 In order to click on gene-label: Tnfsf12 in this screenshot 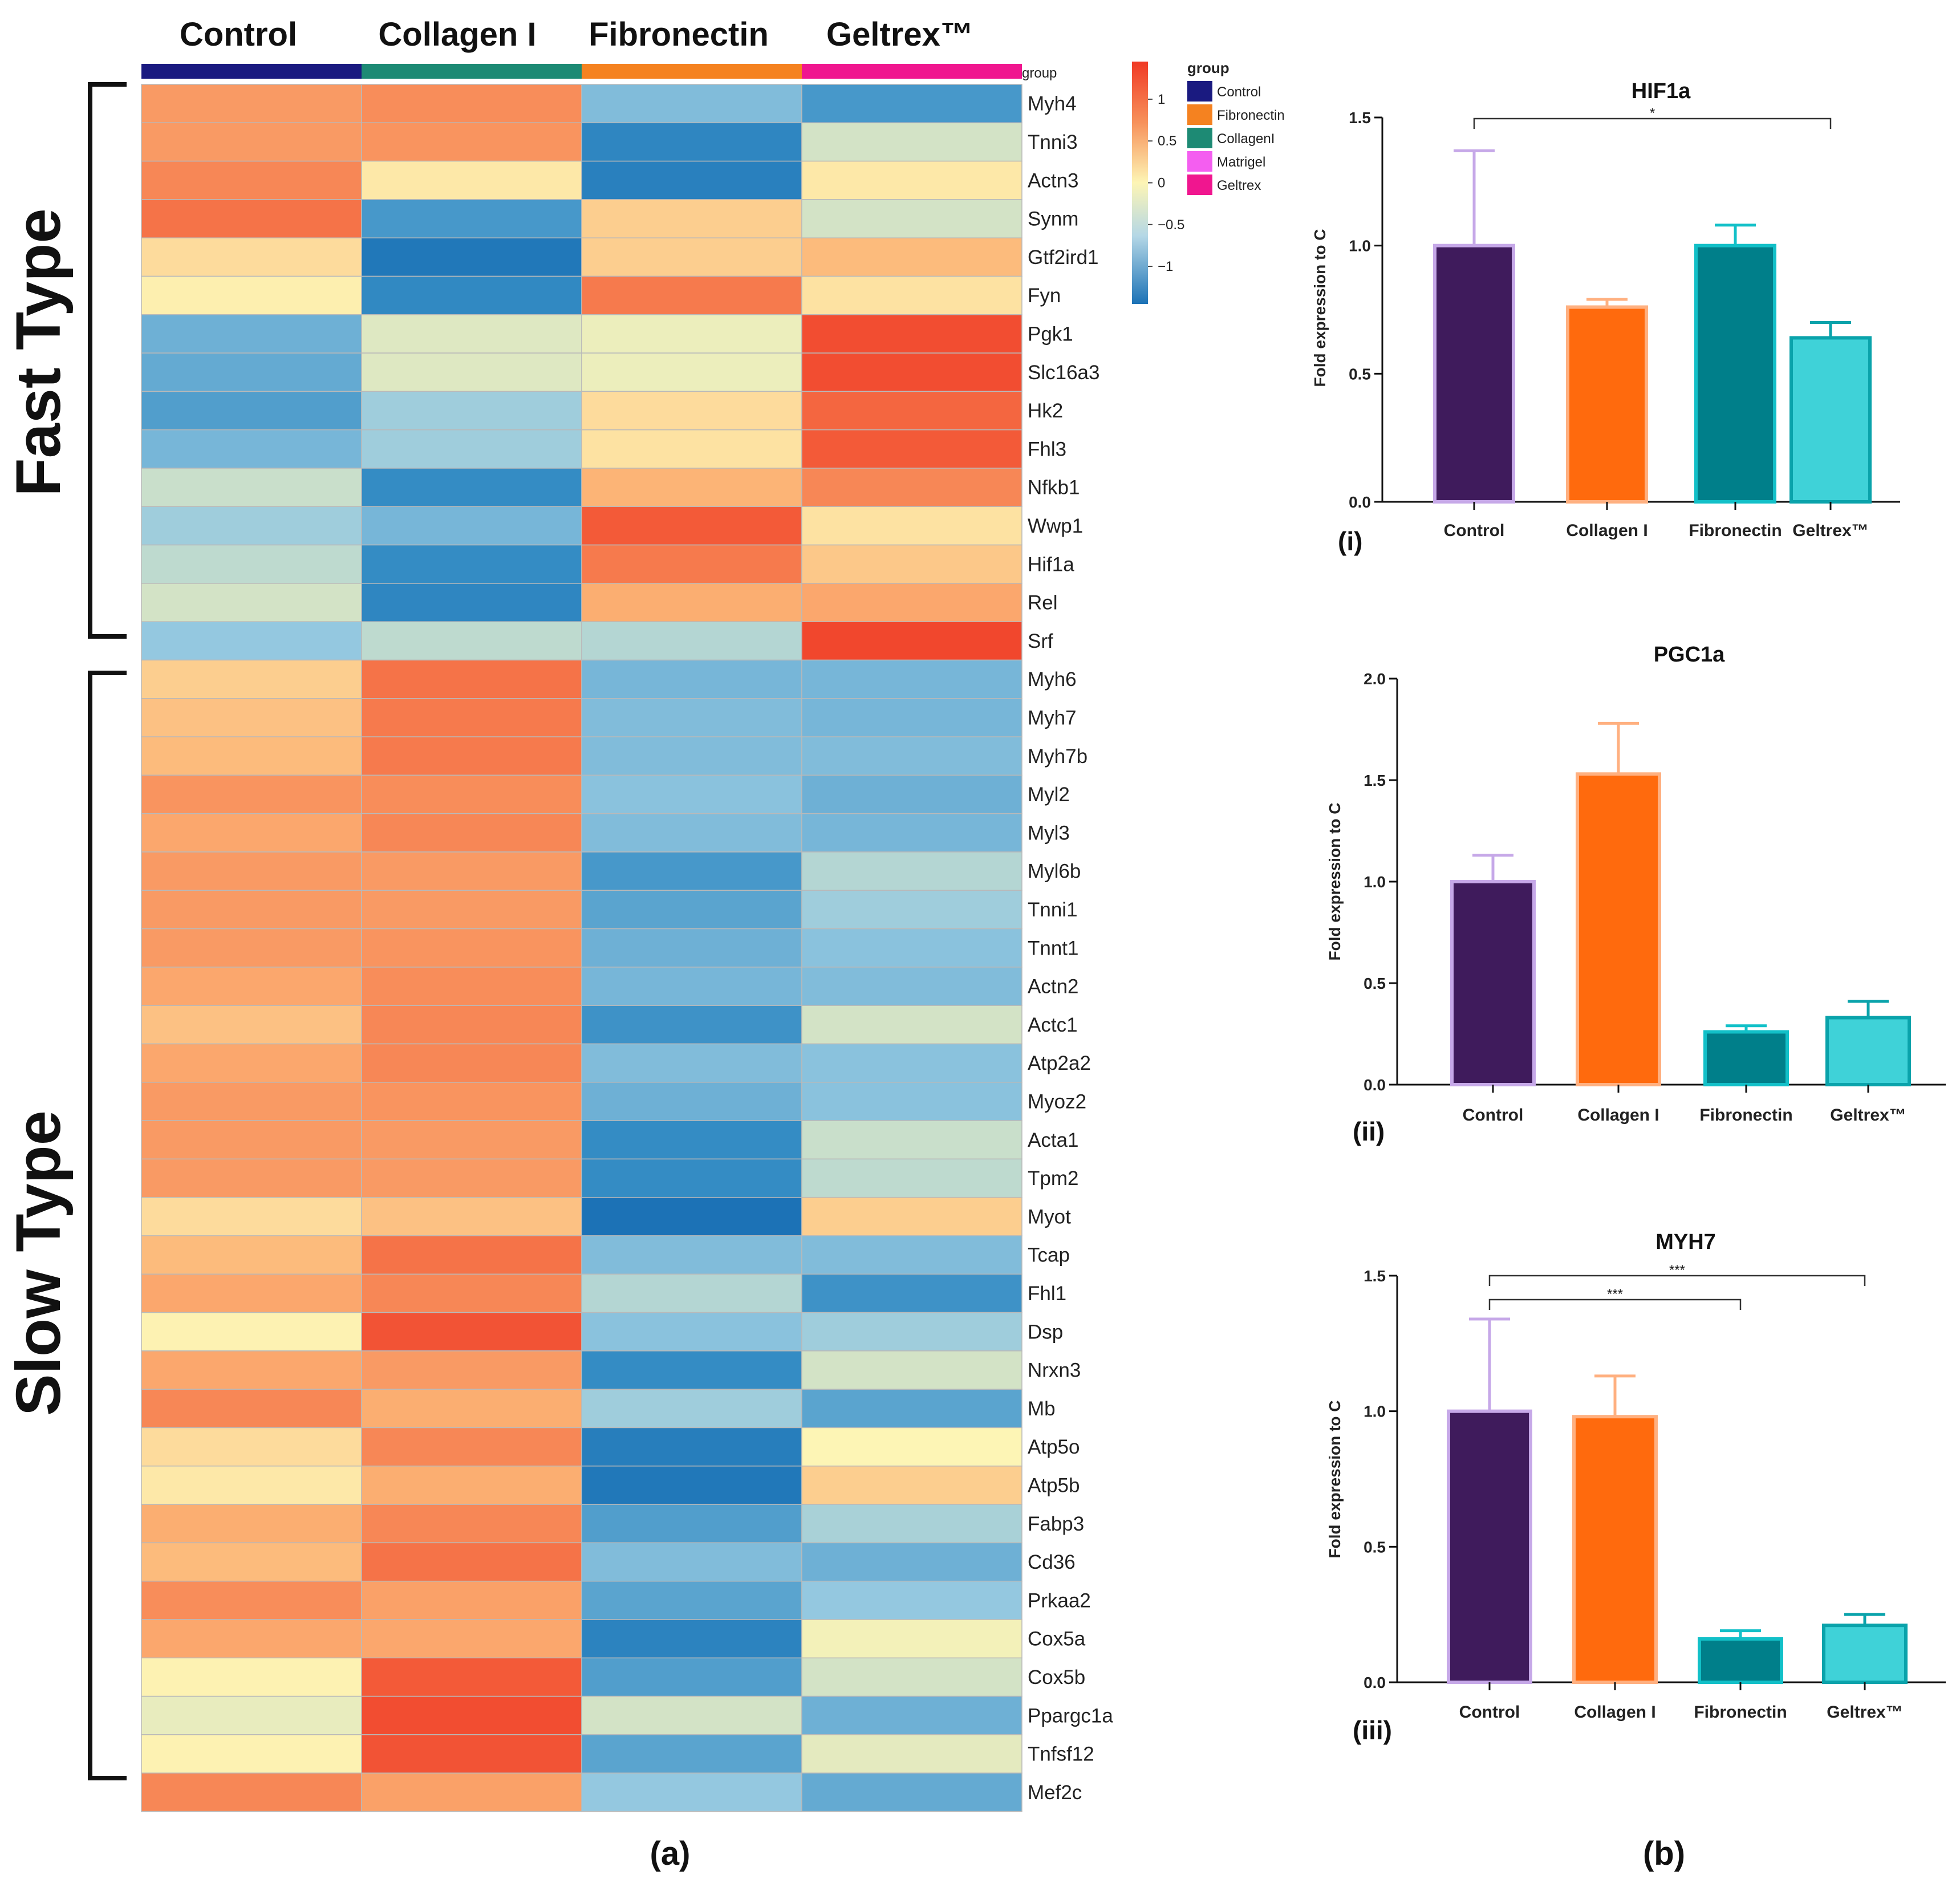, I will do `click(1061, 1755)`.